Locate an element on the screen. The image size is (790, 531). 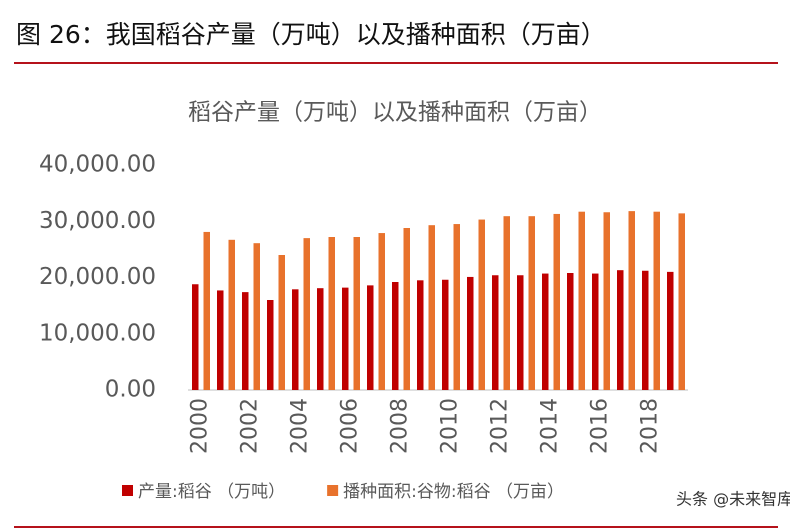
x-tick-label: 2014 is located at coordinates (550, 426).